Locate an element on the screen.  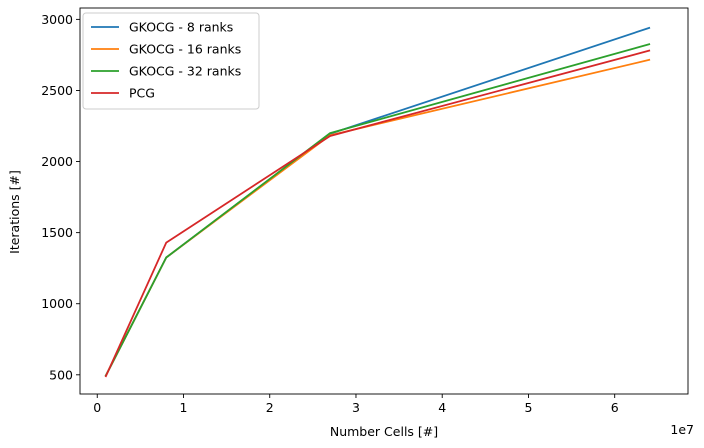
x-tick-label: 5 is located at coordinates (528, 407).